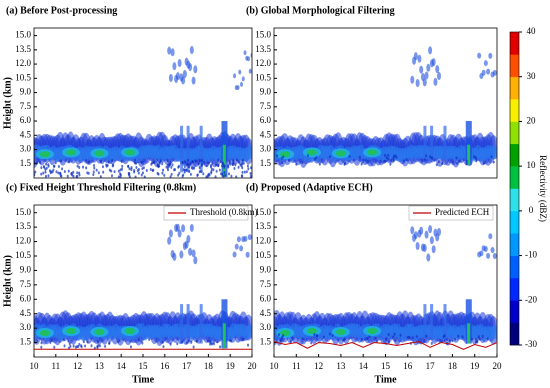 The height and width of the screenshot is (388, 550). What do you see at coordinates (143, 379) in the screenshot?
I see `x-axis-label: Time` at bounding box center [143, 379].